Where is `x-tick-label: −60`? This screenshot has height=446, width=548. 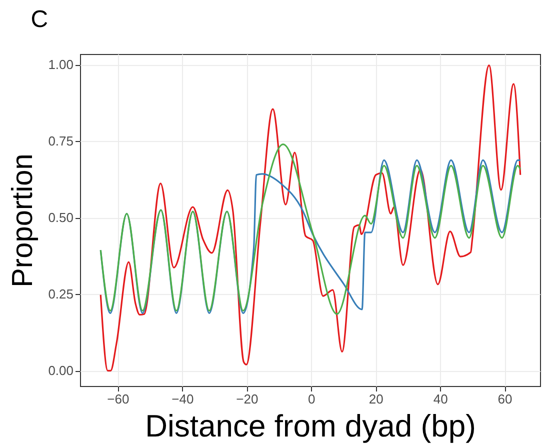 x-tick-label: −60 is located at coordinates (118, 399).